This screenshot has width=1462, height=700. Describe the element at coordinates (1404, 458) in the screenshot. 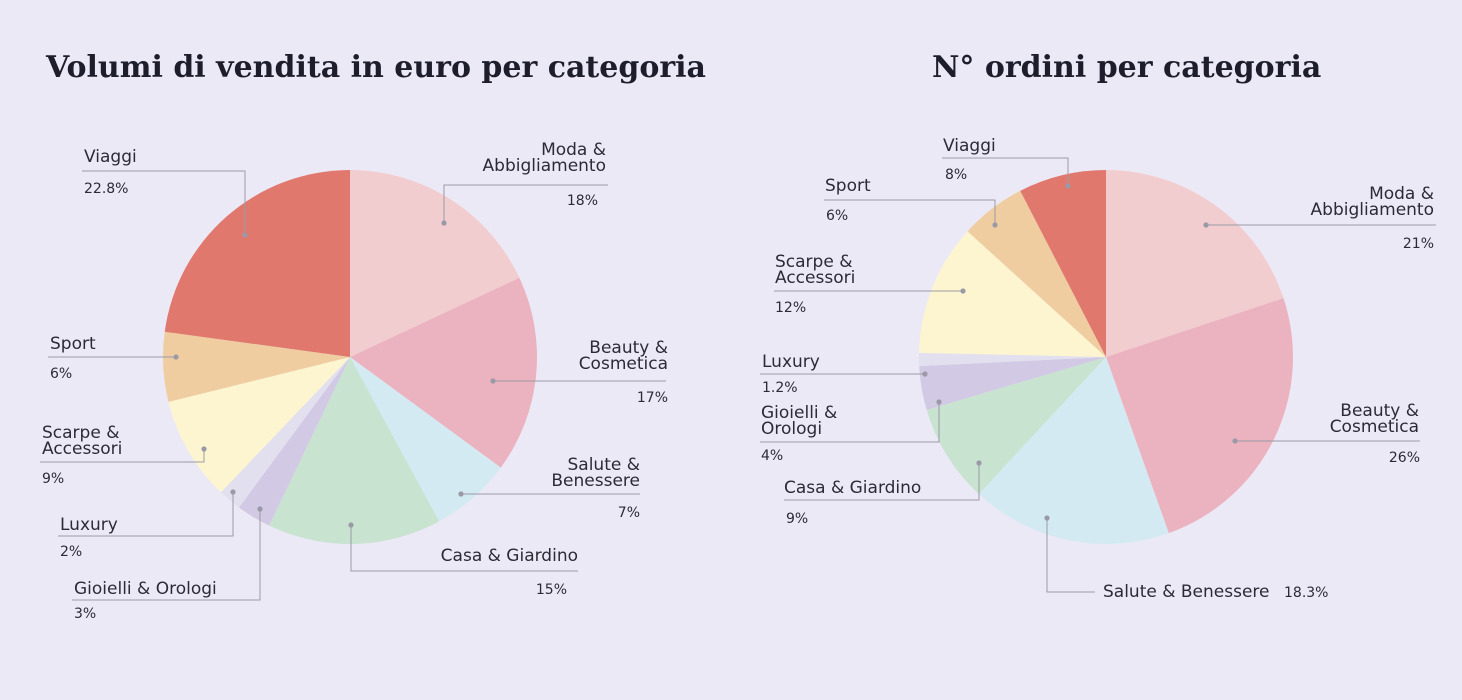

I see `value-label-beauty-cosmetica: 26%` at that location.